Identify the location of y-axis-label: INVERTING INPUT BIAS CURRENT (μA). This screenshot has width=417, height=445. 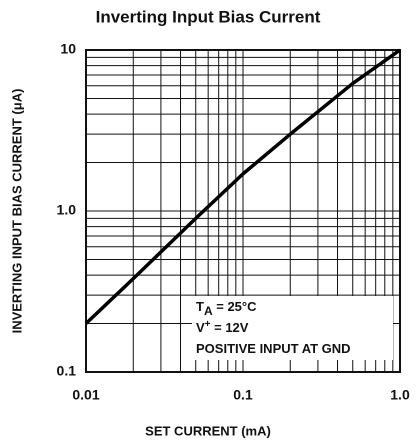
(16, 211).